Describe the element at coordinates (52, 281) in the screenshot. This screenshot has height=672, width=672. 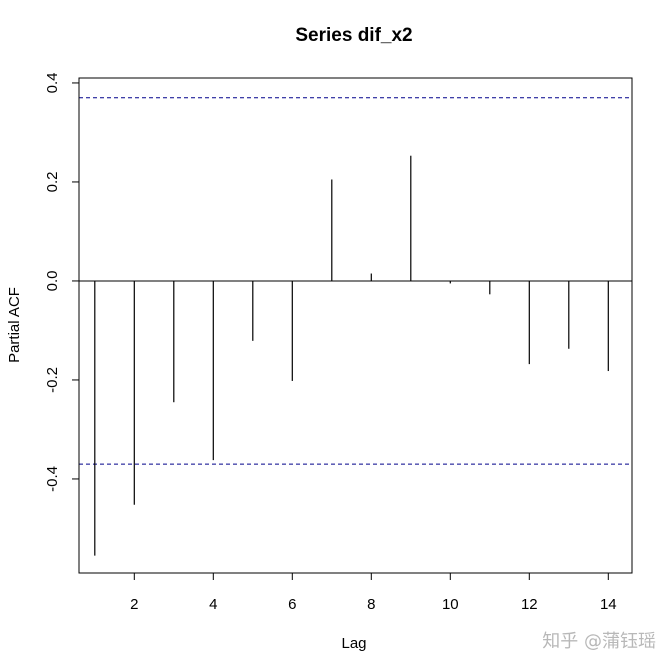
I see `y-tick-label: 0.0` at that location.